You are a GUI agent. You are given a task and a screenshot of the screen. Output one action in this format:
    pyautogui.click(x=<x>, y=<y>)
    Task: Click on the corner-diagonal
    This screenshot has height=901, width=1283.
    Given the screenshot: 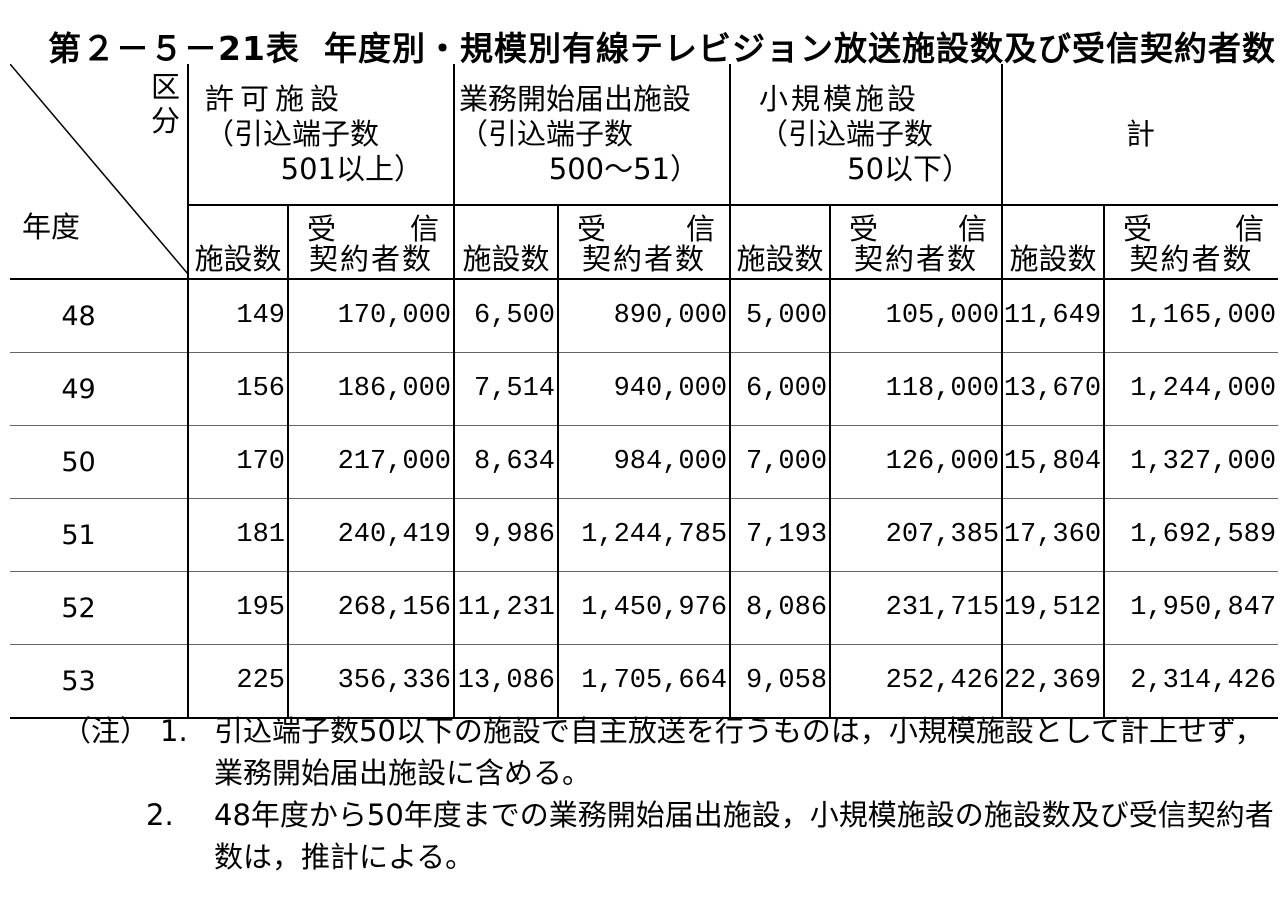 What is the action you would take?
    pyautogui.click(x=99, y=169)
    